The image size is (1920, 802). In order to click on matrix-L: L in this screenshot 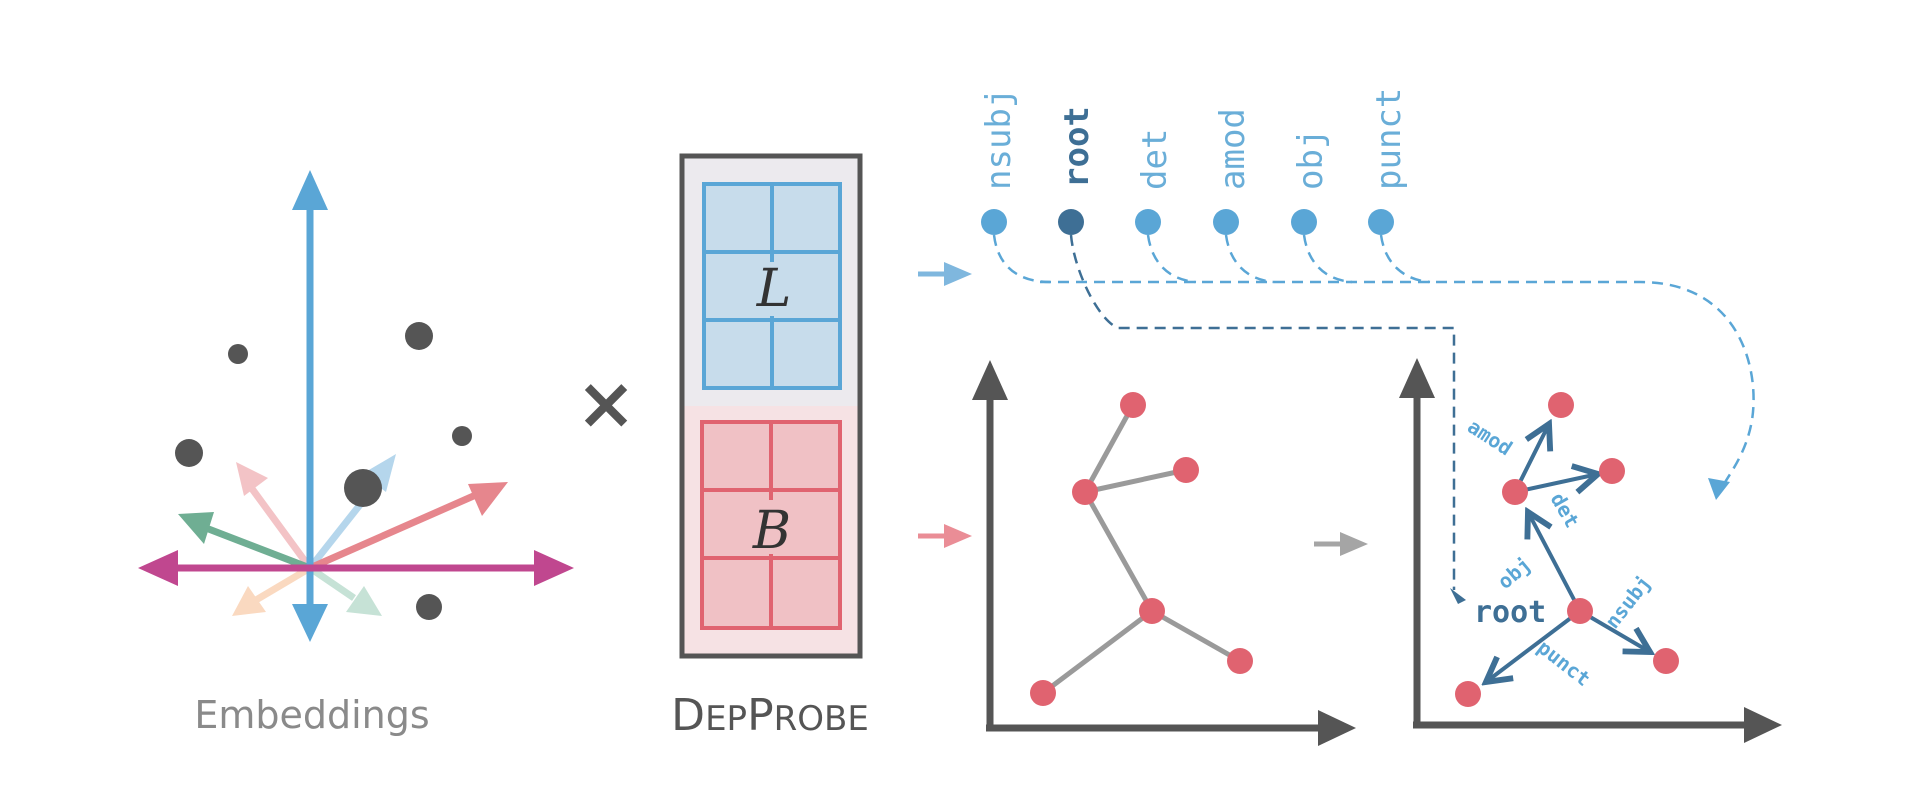, I will do `click(772, 286)`.